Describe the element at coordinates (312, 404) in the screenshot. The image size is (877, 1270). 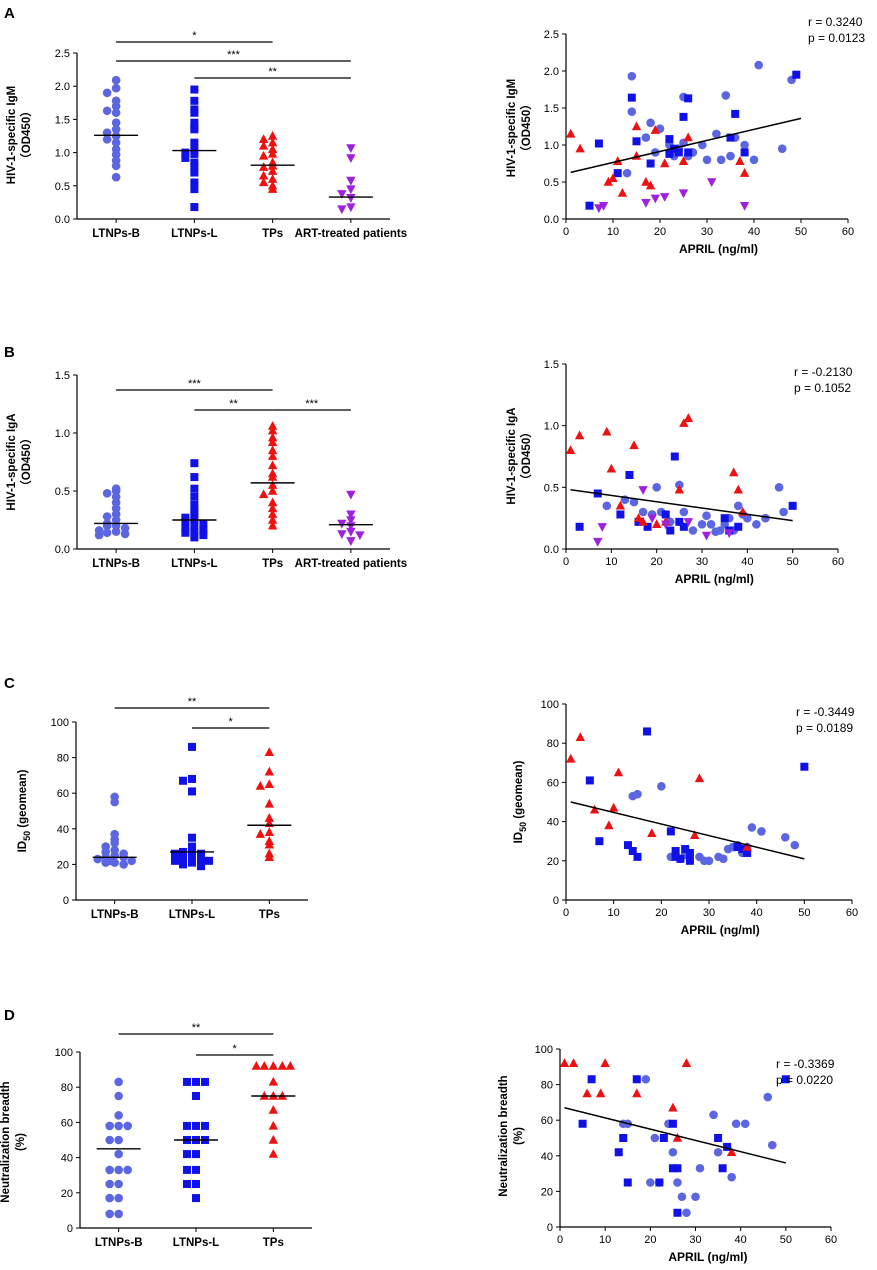
I see `significance-label: ***` at that location.